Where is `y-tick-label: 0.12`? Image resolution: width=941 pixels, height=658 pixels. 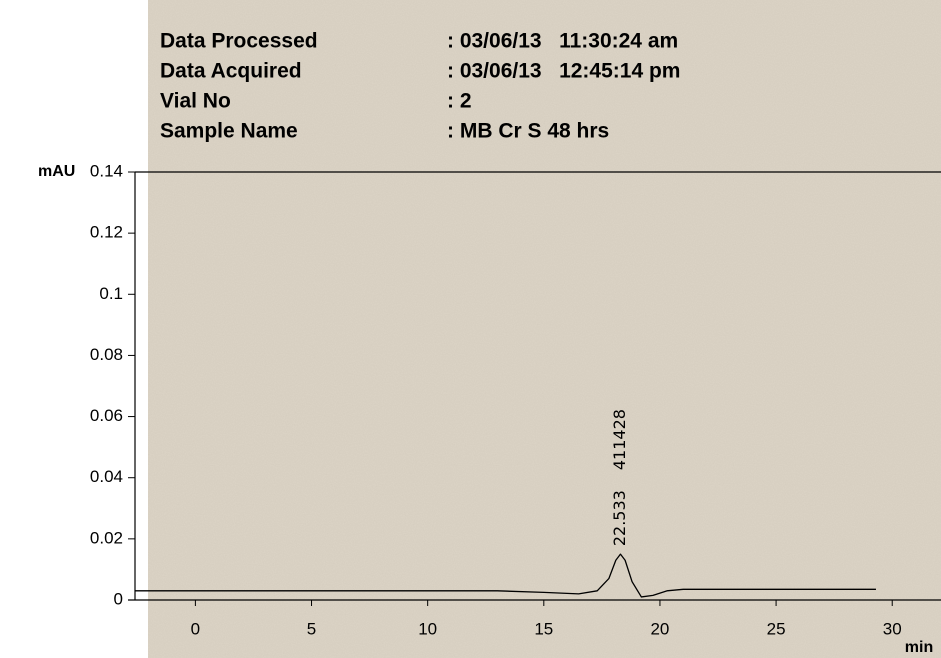 y-tick-label: 0.12 is located at coordinates (106, 232).